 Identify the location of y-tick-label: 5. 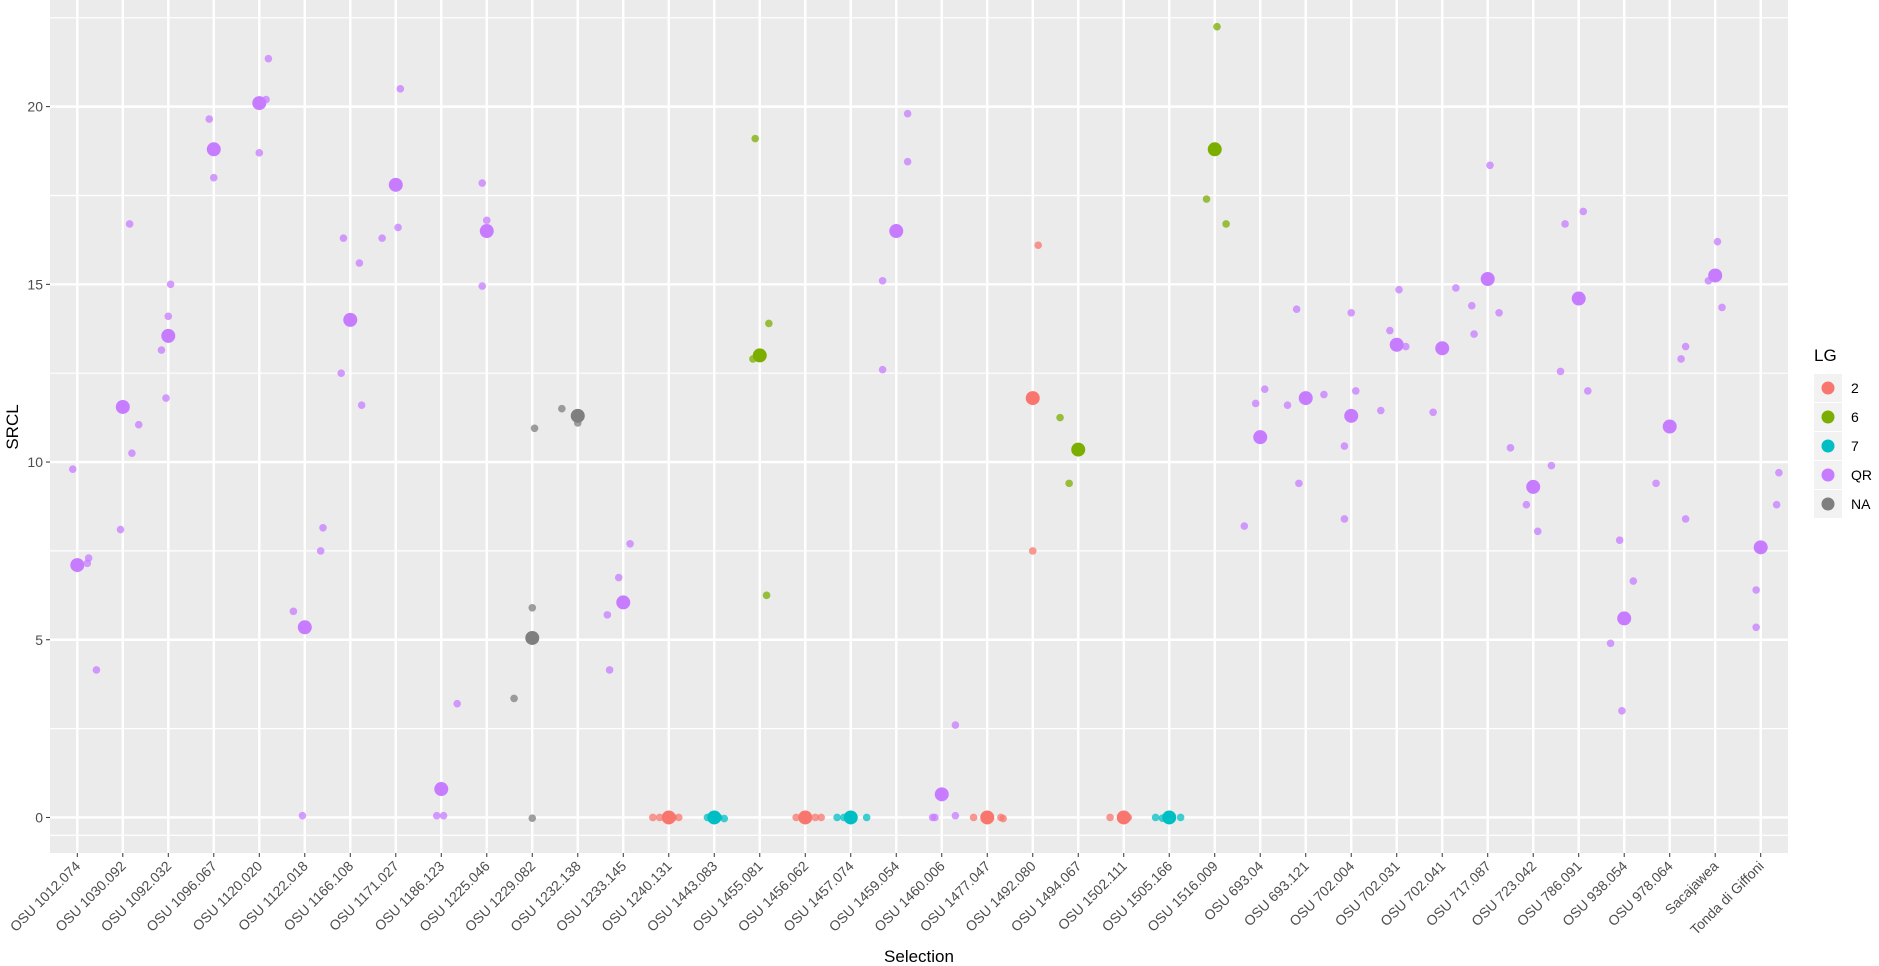
(39, 640).